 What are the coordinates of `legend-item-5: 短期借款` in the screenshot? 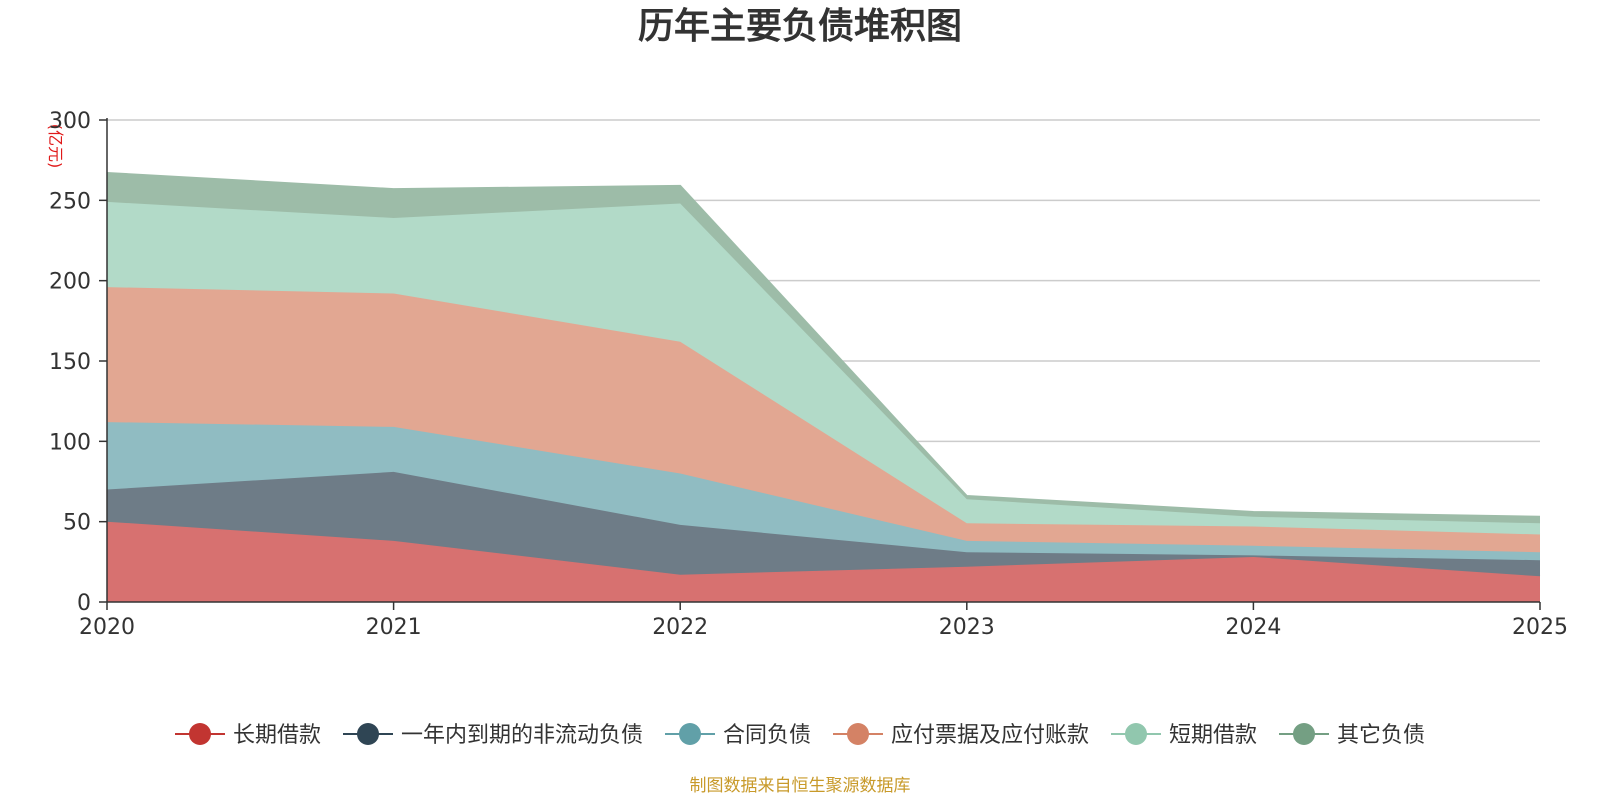 It's located at (1184, 735).